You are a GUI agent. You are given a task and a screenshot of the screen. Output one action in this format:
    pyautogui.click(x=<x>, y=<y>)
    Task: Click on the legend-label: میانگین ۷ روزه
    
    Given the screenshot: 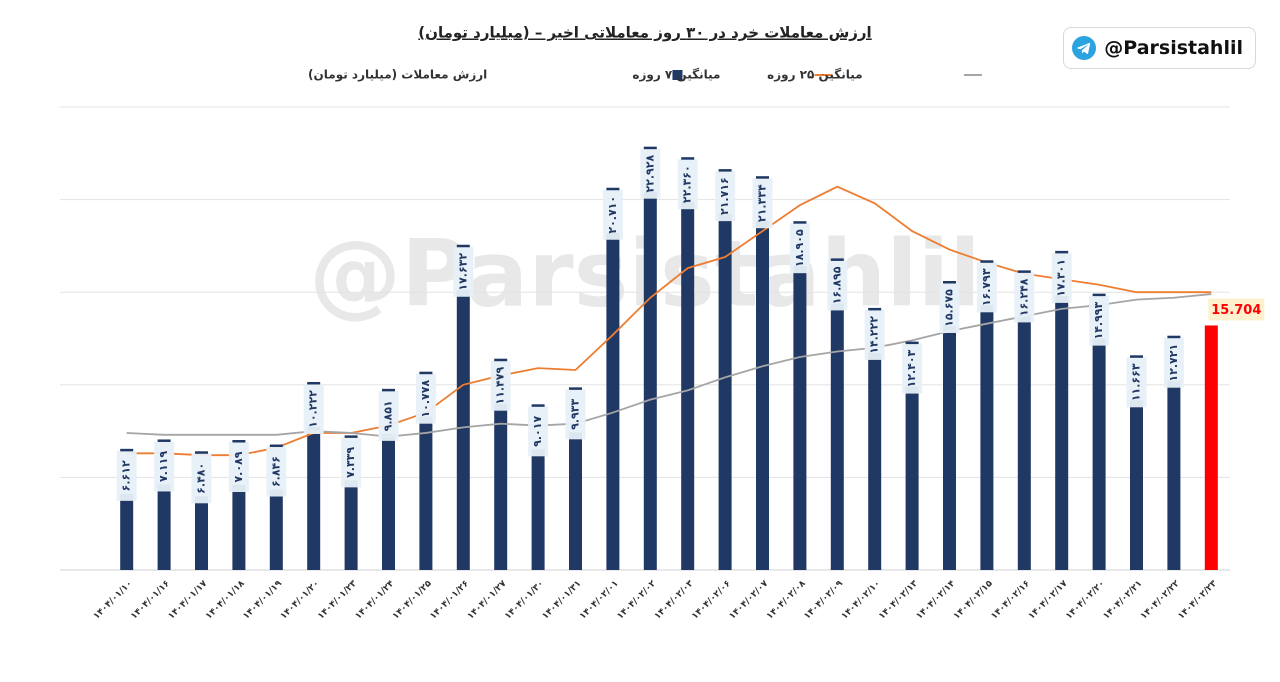 What is the action you would take?
    pyautogui.click(x=676, y=75)
    